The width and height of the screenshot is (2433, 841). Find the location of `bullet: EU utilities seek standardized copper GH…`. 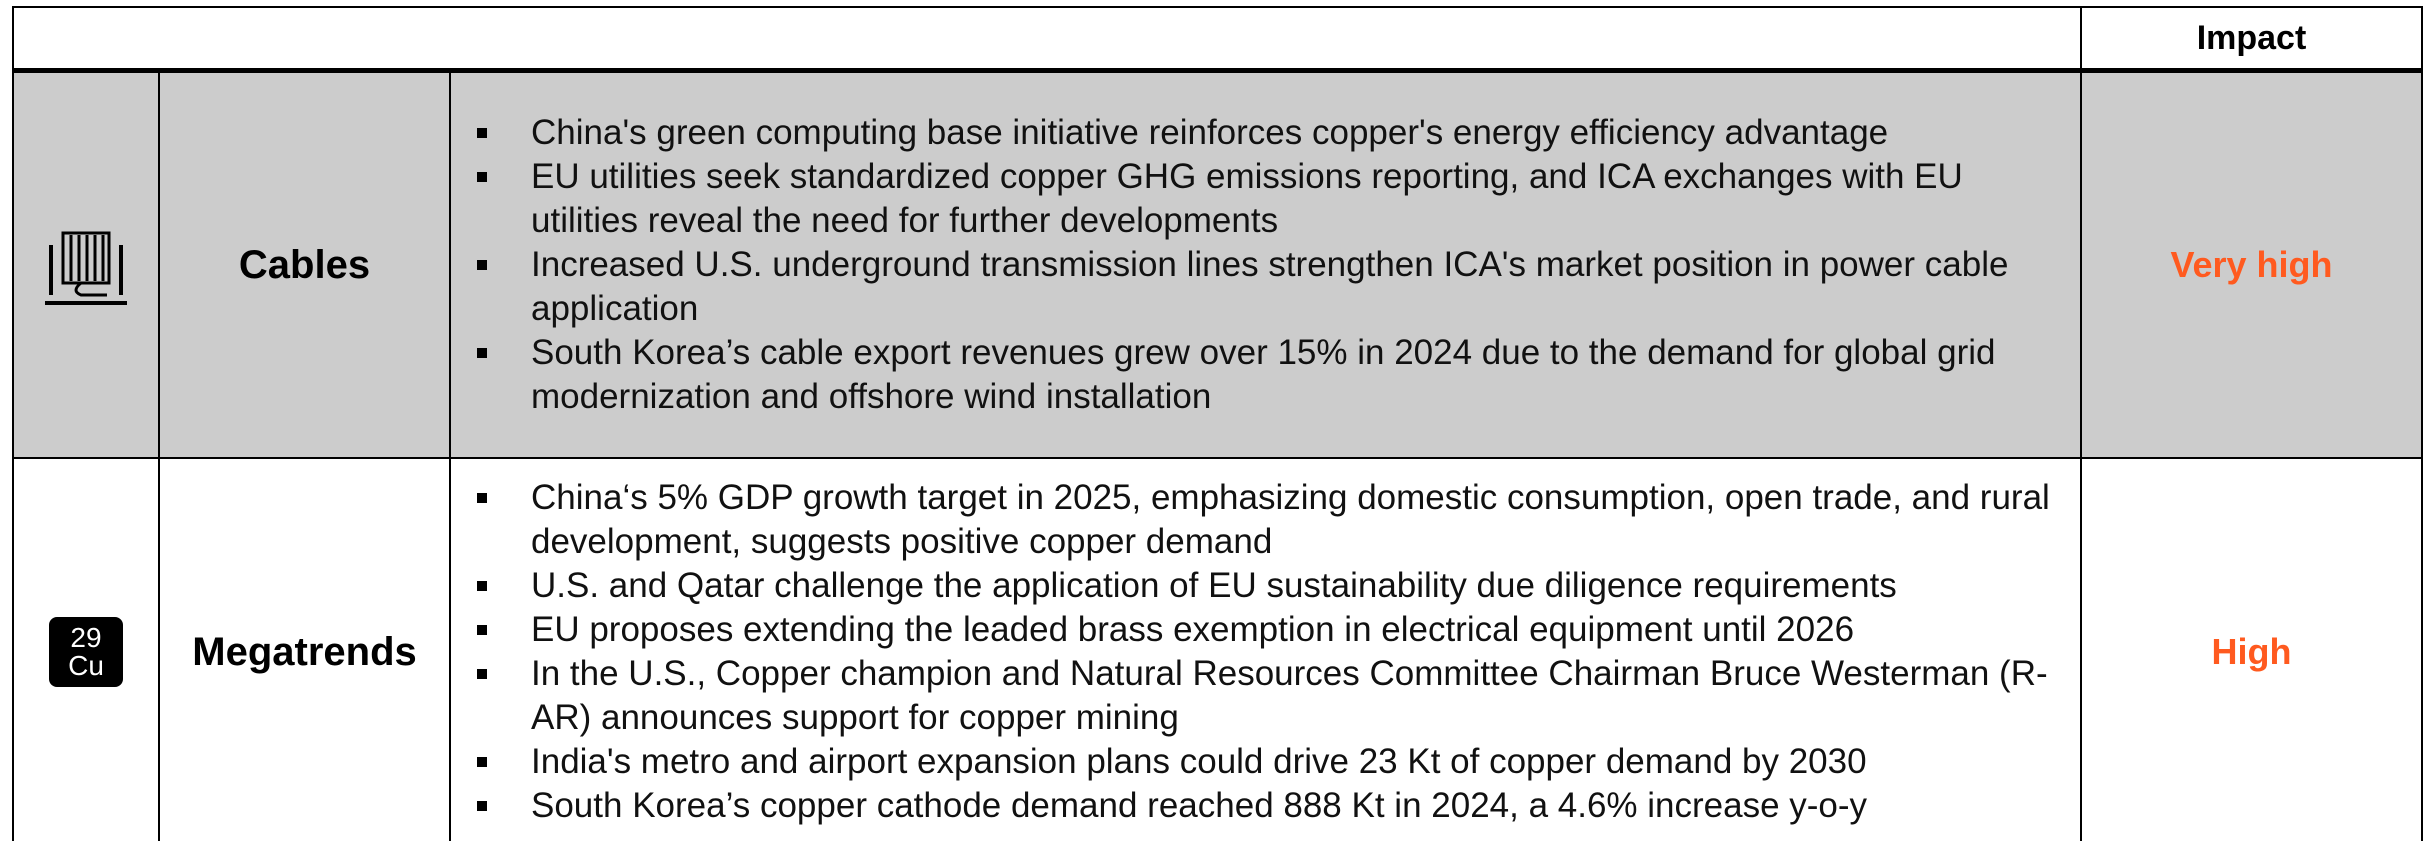

bullet: EU utilities seek standardized copper GH… is located at coordinates (1266, 199).